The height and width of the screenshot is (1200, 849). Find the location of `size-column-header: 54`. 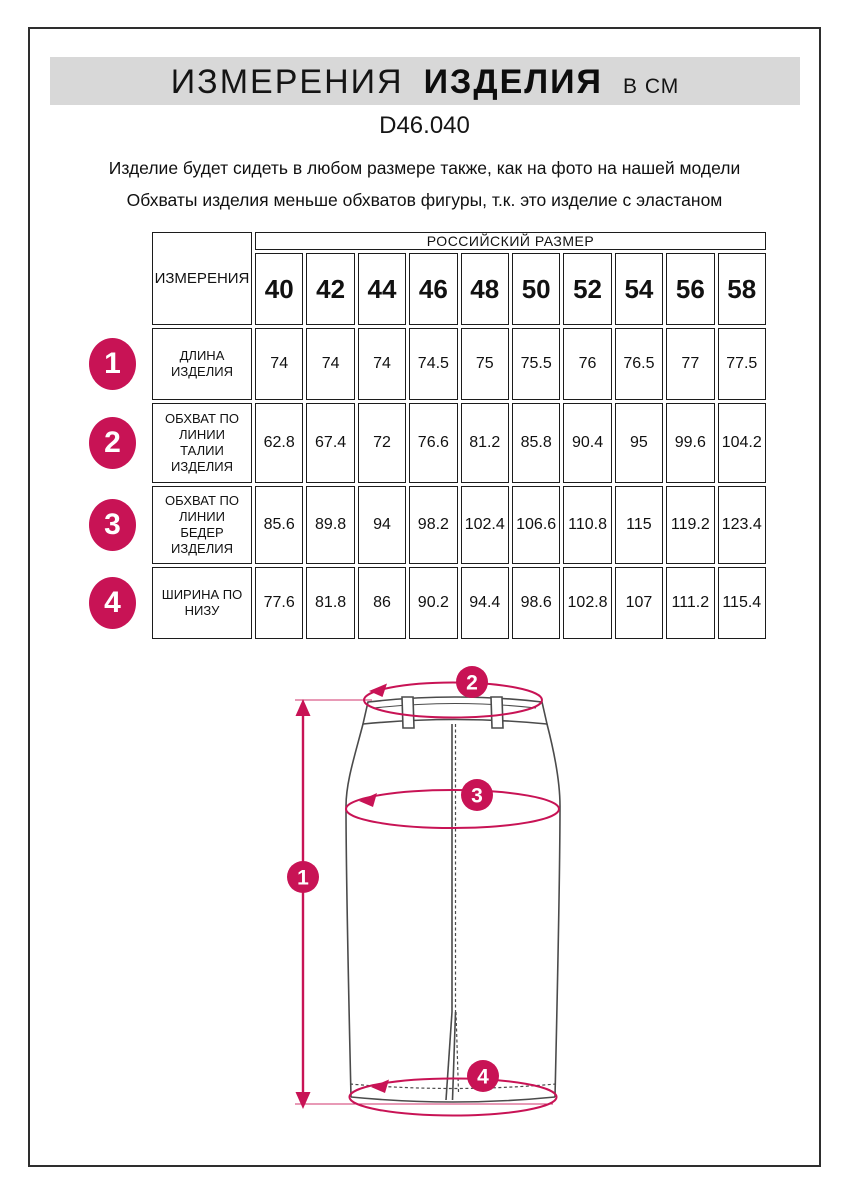

size-column-header: 54 is located at coordinates (639, 289).